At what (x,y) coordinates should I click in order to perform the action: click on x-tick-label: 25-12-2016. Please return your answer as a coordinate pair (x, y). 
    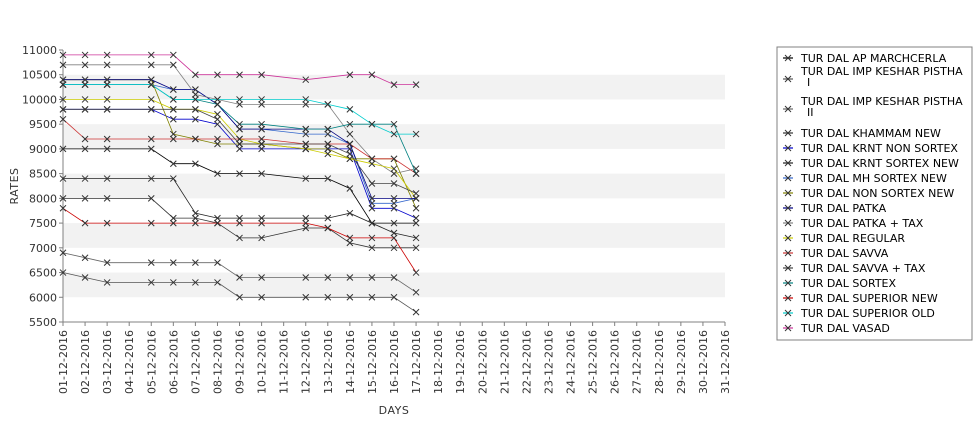
    Looking at the image, I should click on (593, 362).